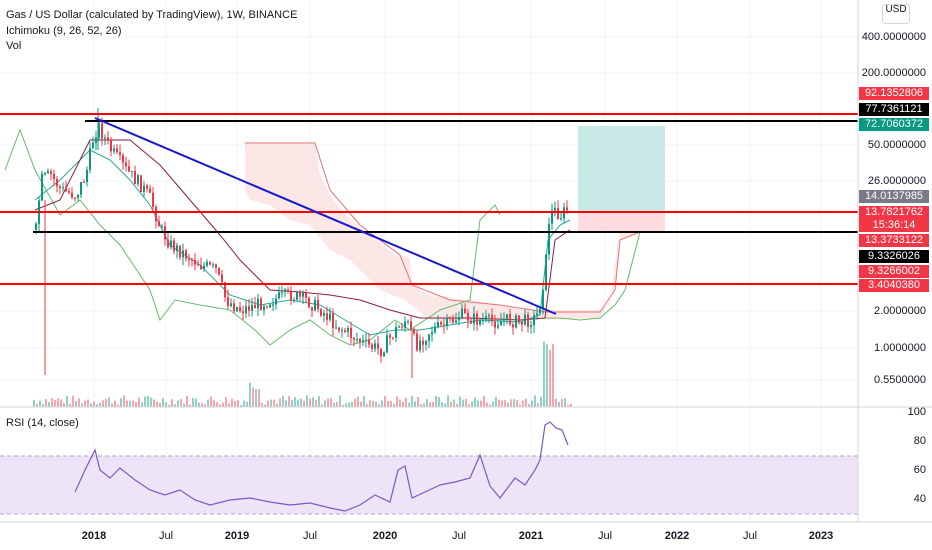 This screenshot has height=550, width=932. What do you see at coordinates (750, 536) in the screenshot?
I see `time-axis-label: Jul` at bounding box center [750, 536].